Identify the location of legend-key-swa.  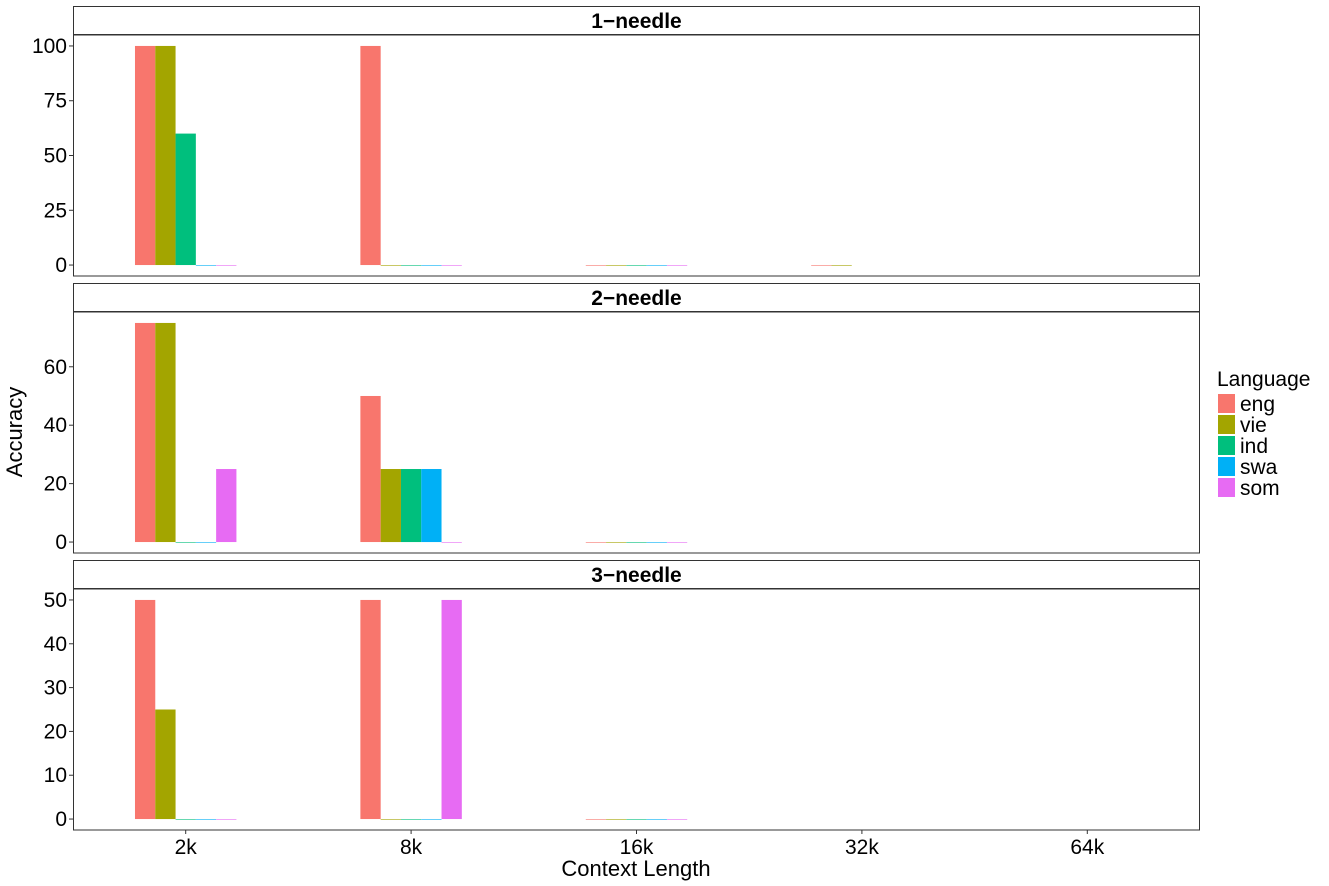
(1226, 466).